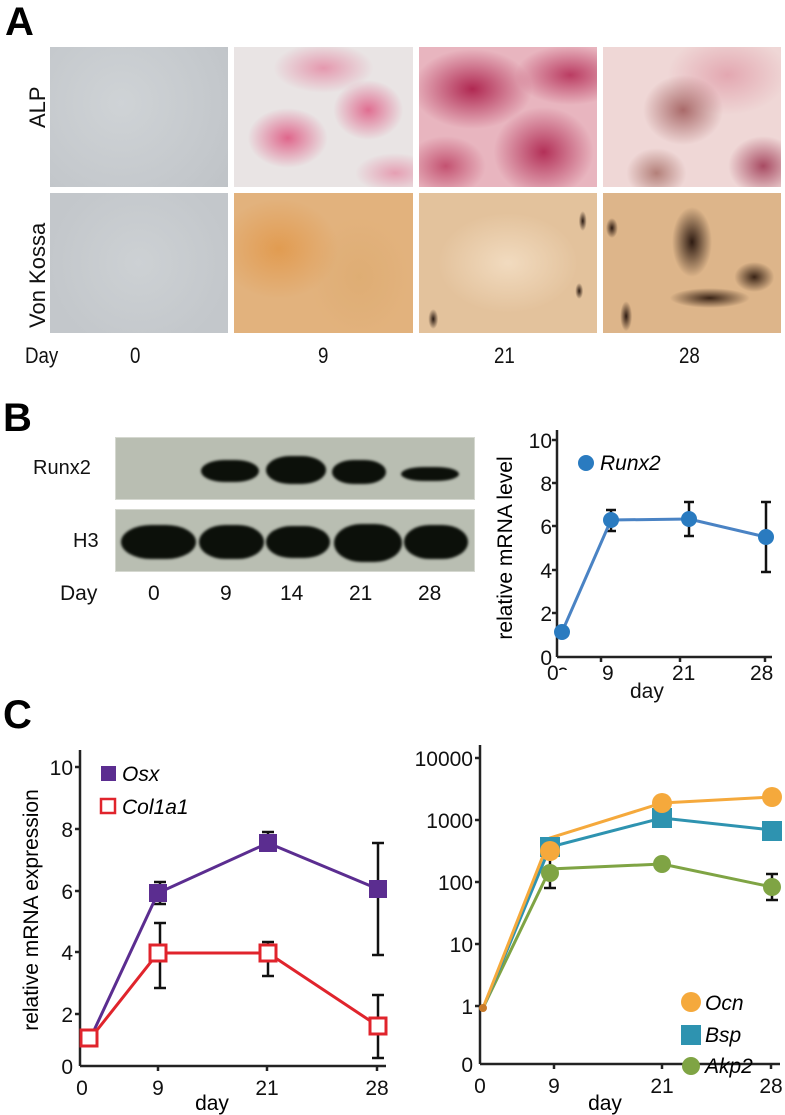 Image resolution: width=785 pixels, height=1115 pixels. I want to click on ocn-line, so click(627, 902).